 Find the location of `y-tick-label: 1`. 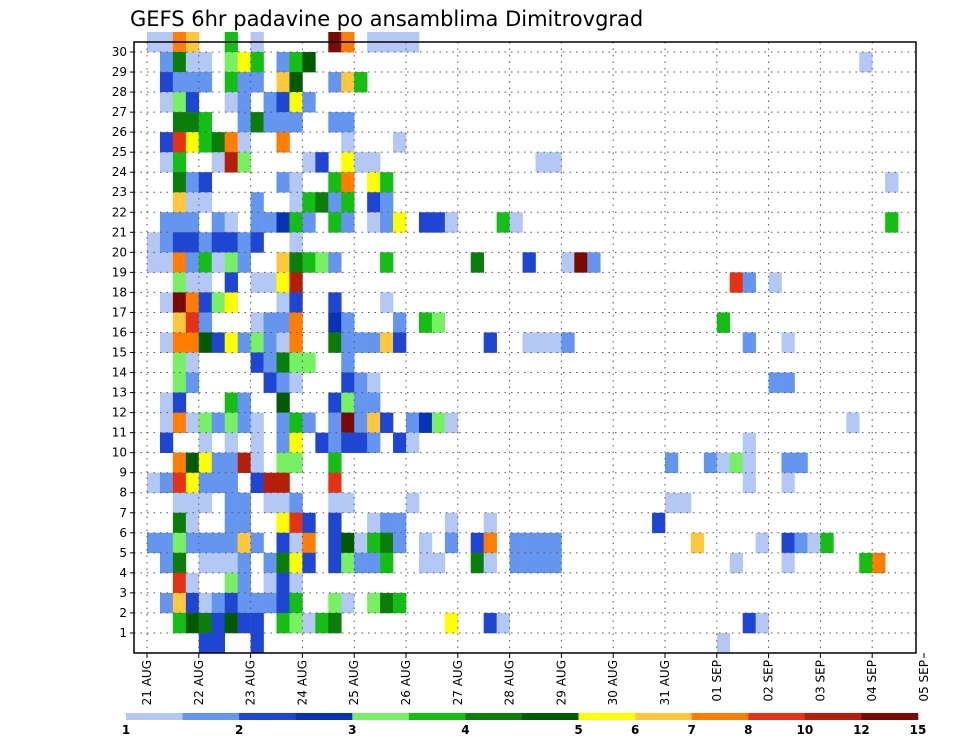

y-tick-label: 1 is located at coordinates (123, 633).